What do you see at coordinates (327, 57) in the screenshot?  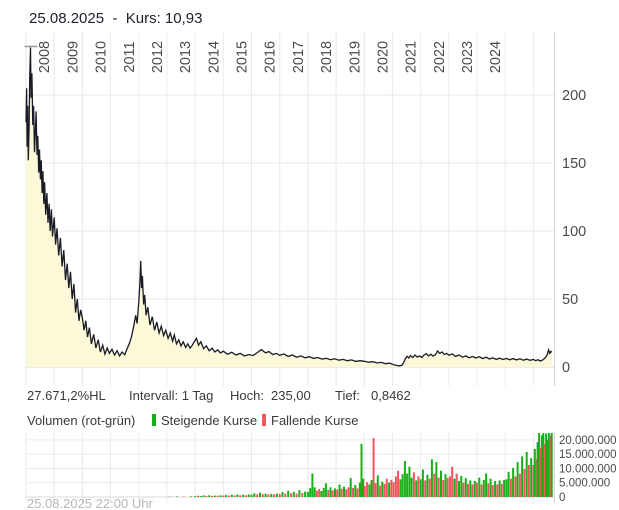 I see `svg-text: 2018` at bounding box center [327, 57].